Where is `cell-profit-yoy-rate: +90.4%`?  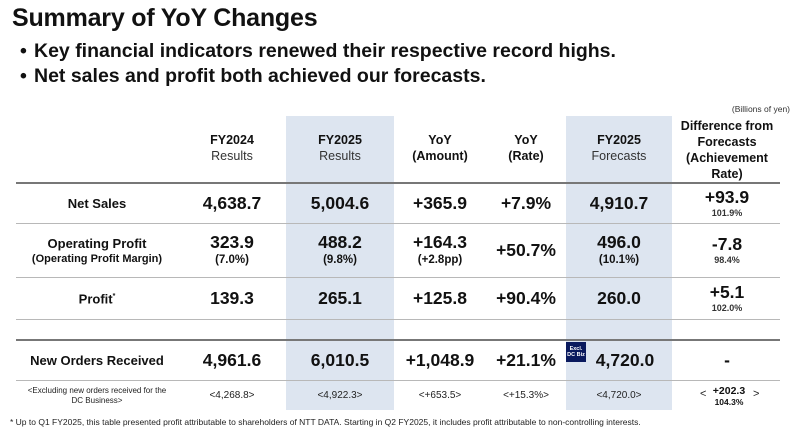 cell-profit-yoy-rate: +90.4% is located at coordinates (526, 297).